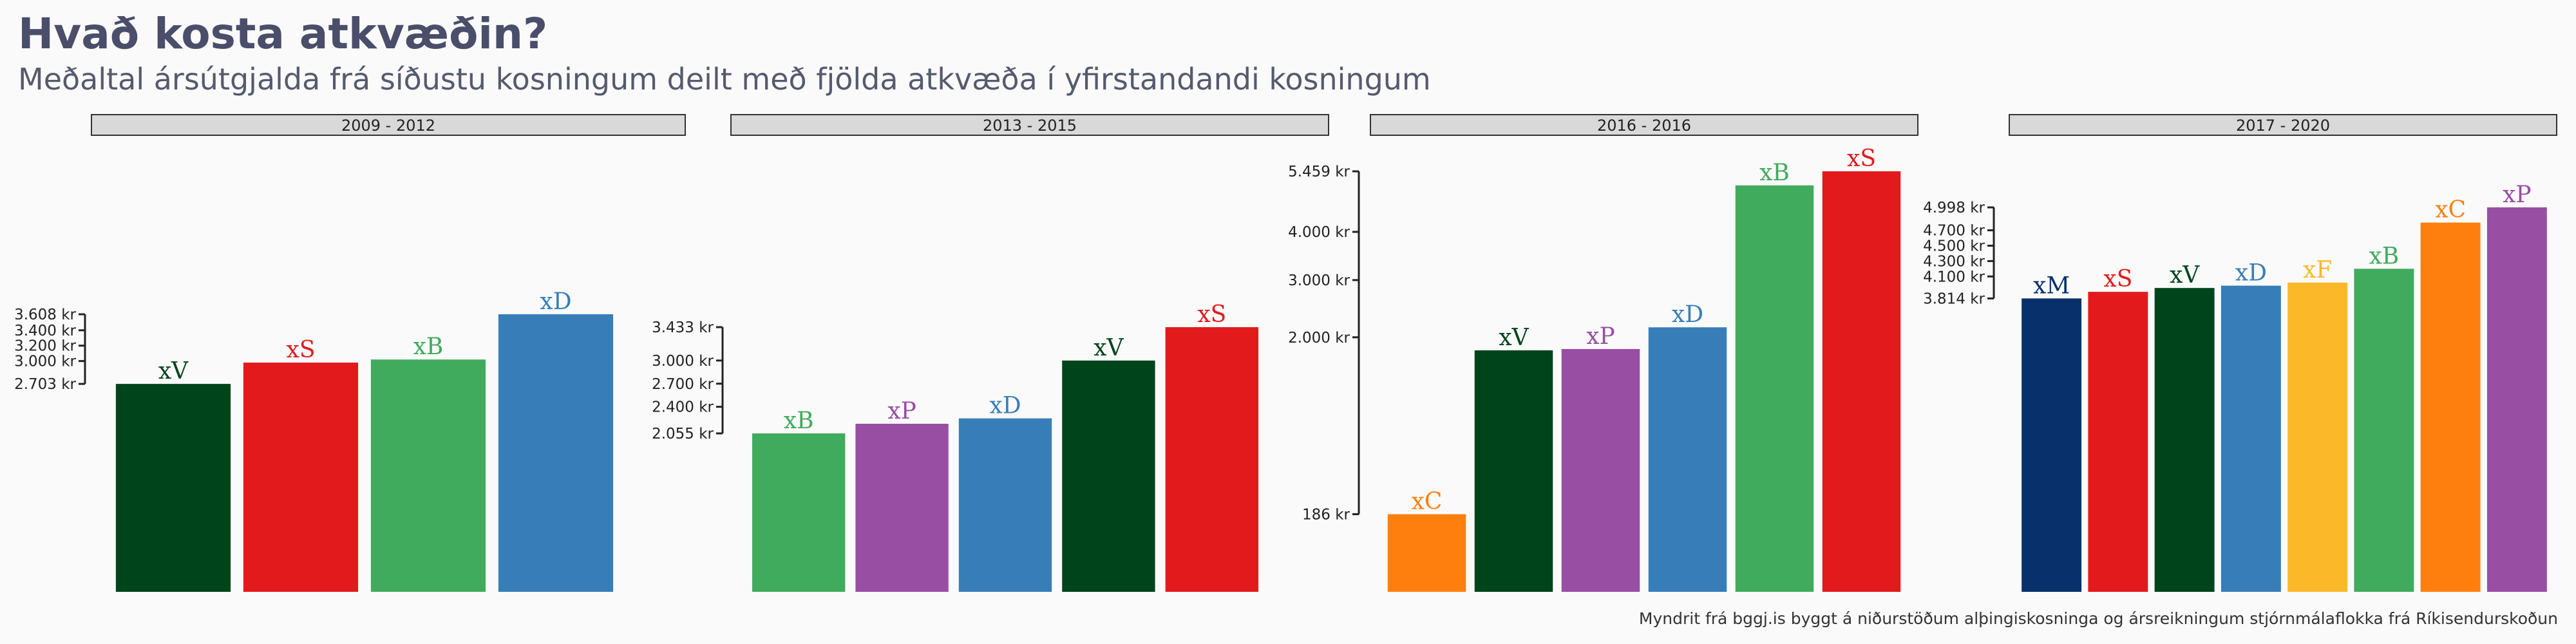 This screenshot has height=644, width=2576. What do you see at coordinates (1954, 277) in the screenshot?
I see `y-tick-label: 4.100 kr` at bounding box center [1954, 277].